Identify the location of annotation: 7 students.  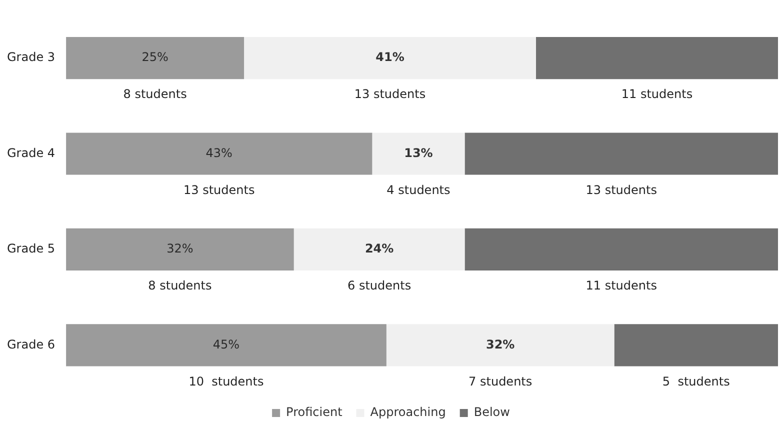
(500, 381).